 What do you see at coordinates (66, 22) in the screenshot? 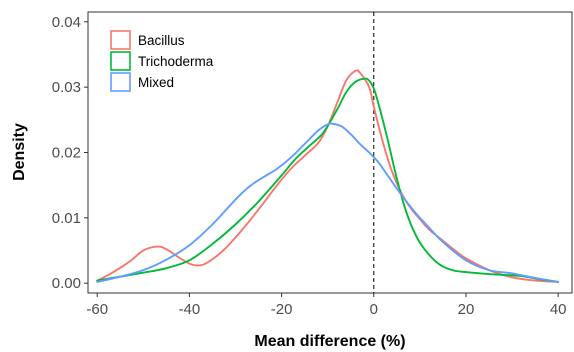
I see `y-tick-label: 0.04` at bounding box center [66, 22].